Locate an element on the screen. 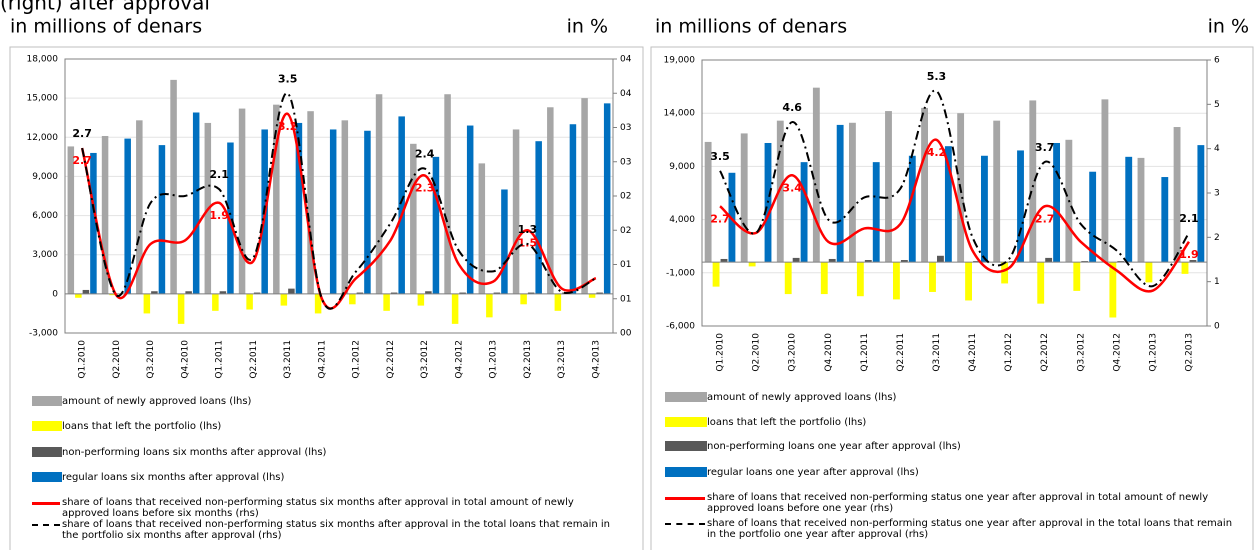  y-tick-label: 12,000 is located at coordinates (43, 138).